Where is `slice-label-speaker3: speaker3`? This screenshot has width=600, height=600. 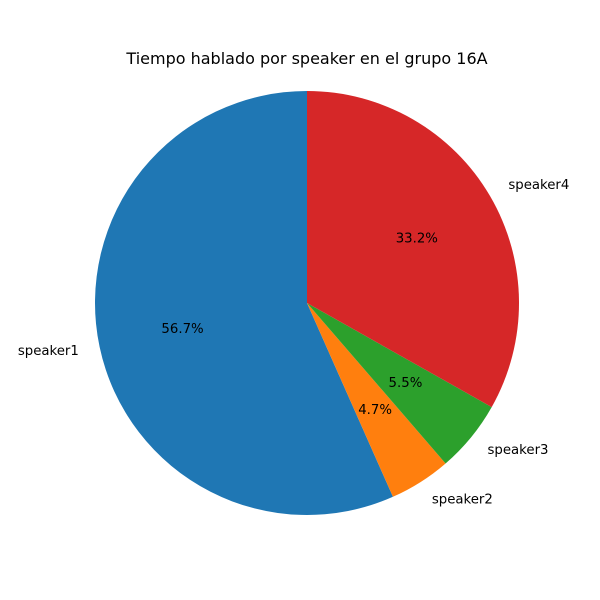 slice-label-speaker3: speaker3 is located at coordinates (517, 450).